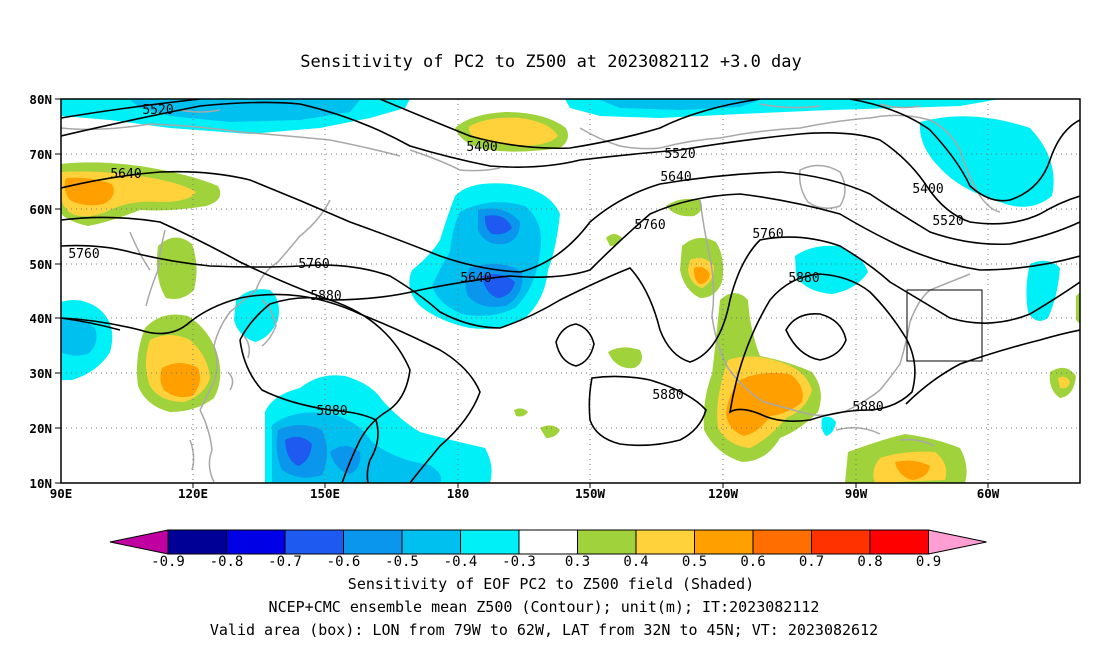 Image resolution: width=1100 pixels, height=650 pixels. What do you see at coordinates (684, 207) in the screenshot?
I see `shade-alaska-green` at bounding box center [684, 207].